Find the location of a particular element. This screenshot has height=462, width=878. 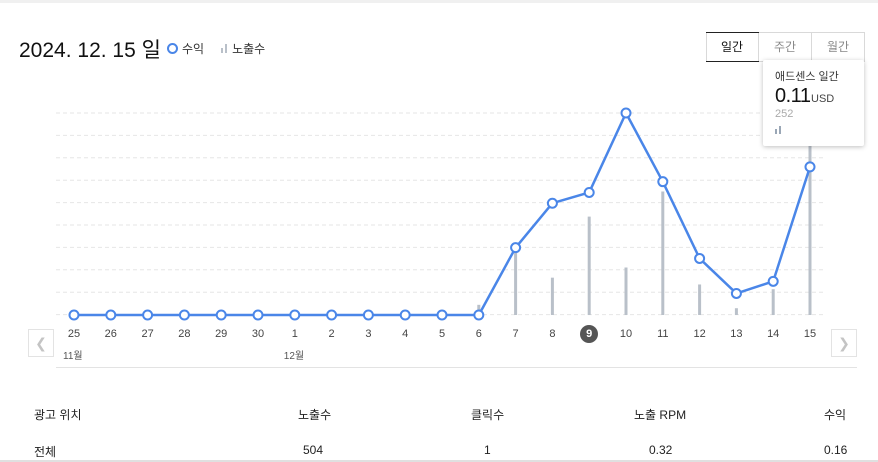

x-label: 12 is located at coordinates (699, 334).